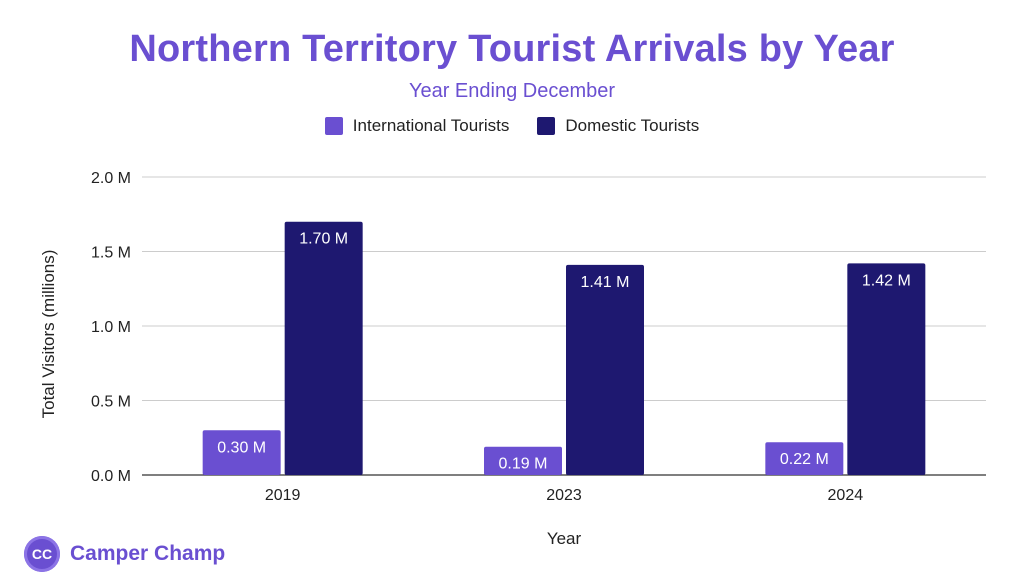 The height and width of the screenshot is (582, 1024). I want to click on brand: CC Camper Champ, so click(124, 554).